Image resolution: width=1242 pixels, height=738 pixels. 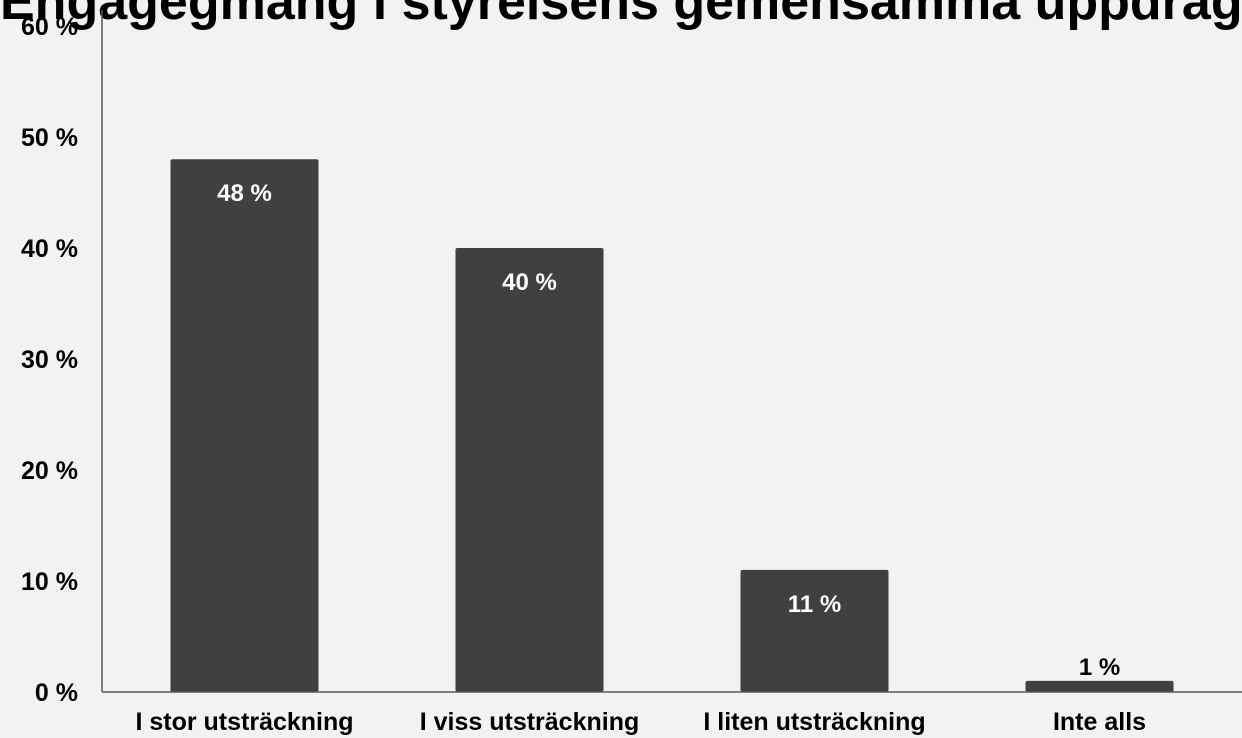 I want to click on y-tick-label: 10 %, so click(x=49, y=582).